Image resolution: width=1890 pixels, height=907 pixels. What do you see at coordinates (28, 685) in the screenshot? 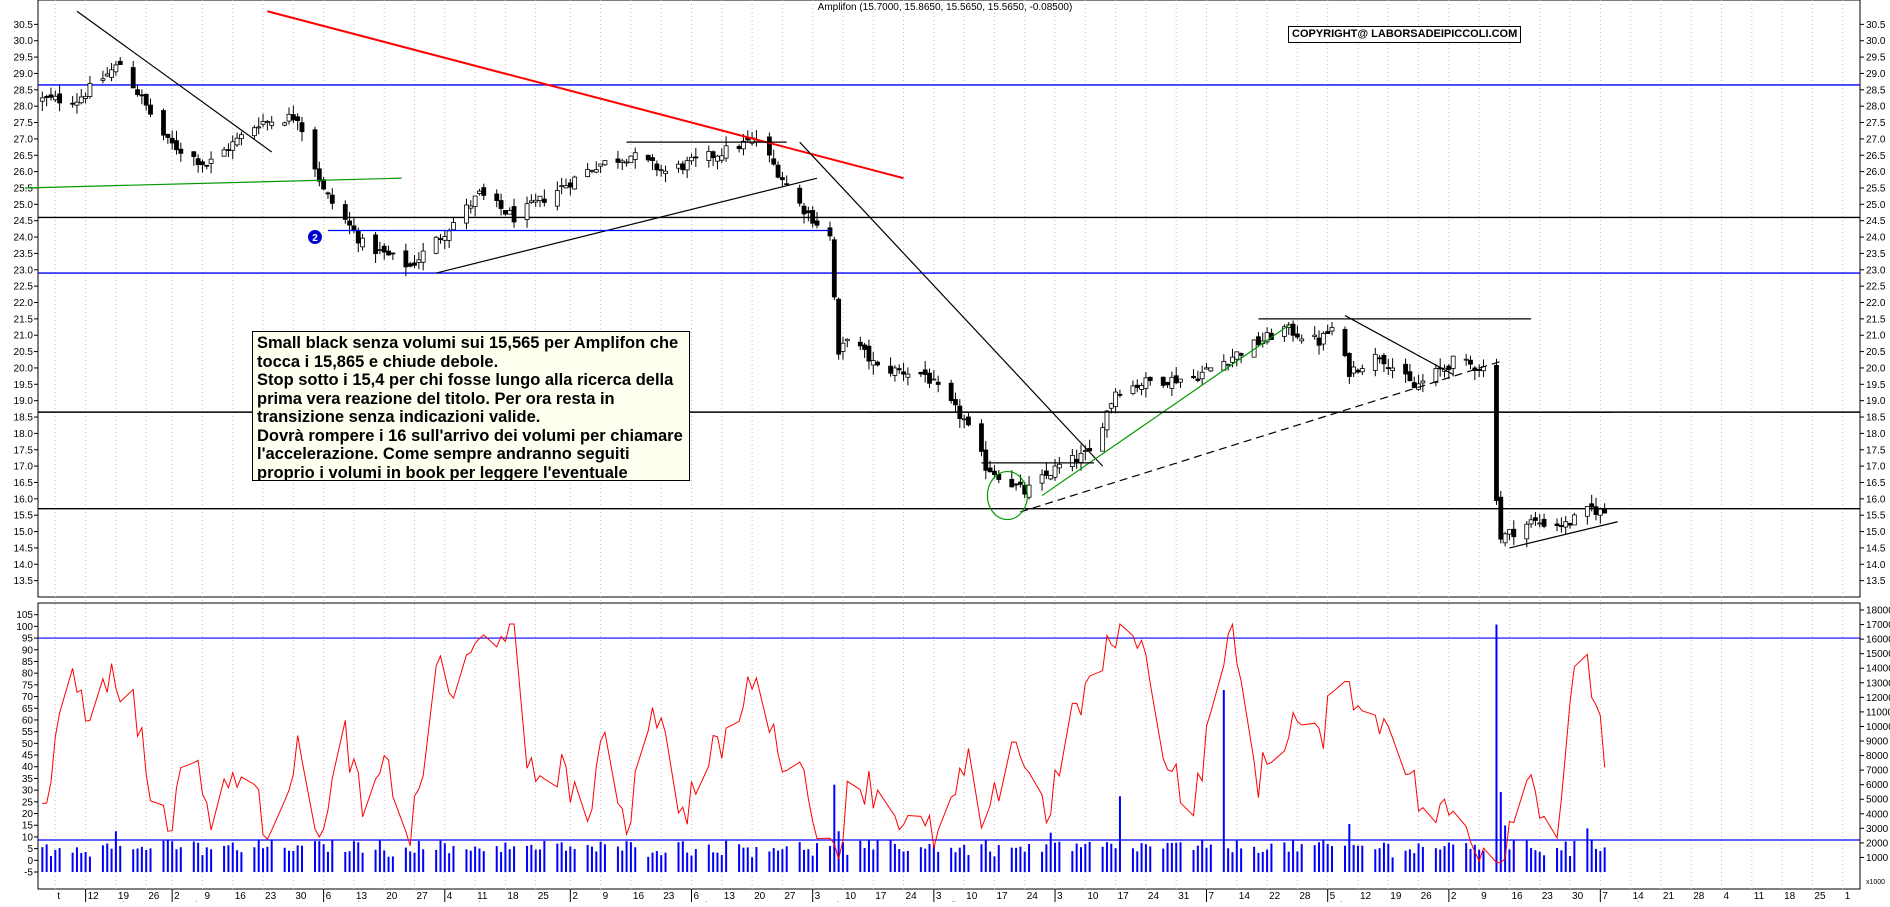
I see `osc-y-label: 75` at bounding box center [28, 685].